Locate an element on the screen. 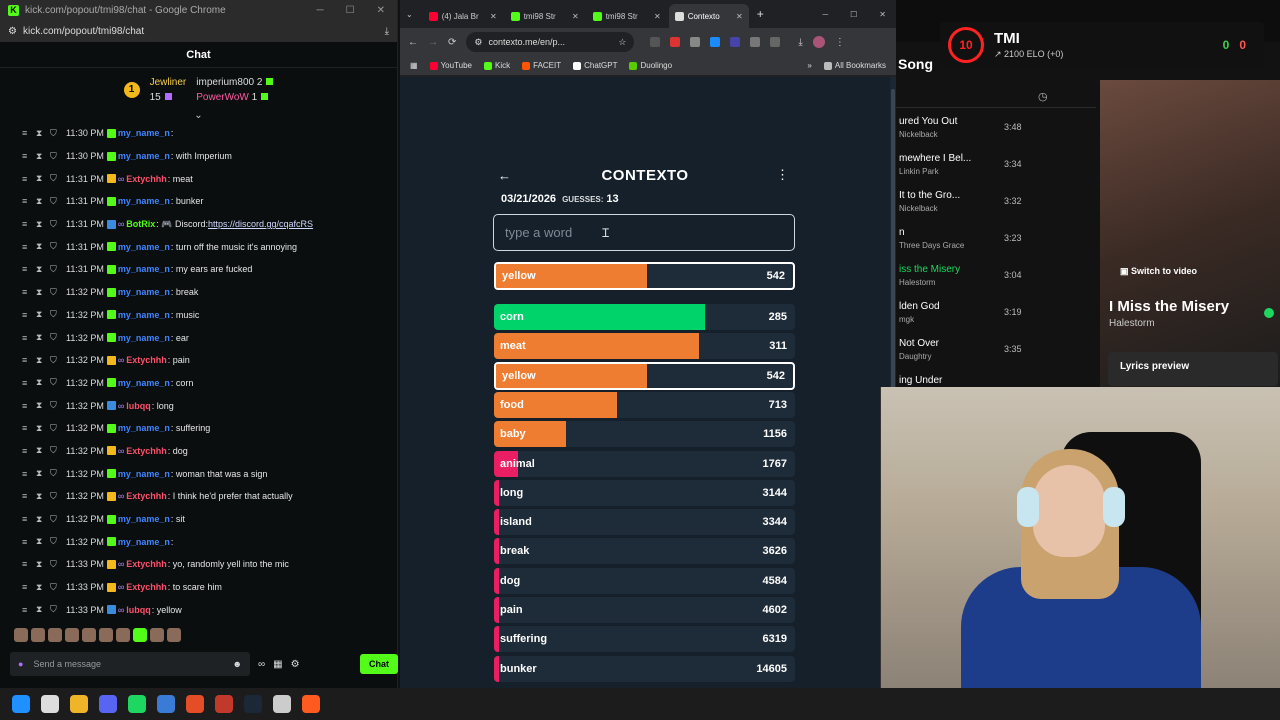  emoji-icon: ☻ is located at coordinates (237, 664).